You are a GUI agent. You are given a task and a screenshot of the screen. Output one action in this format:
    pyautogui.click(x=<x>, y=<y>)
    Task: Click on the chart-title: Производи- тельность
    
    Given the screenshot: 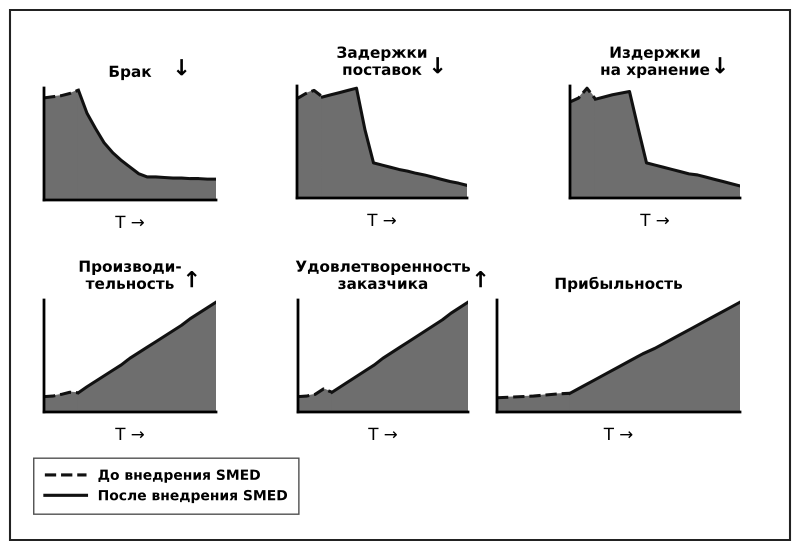 What is the action you would take?
    pyautogui.click(x=130, y=275)
    